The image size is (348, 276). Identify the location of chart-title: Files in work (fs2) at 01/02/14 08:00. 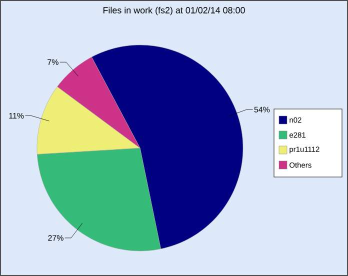
(174, 11).